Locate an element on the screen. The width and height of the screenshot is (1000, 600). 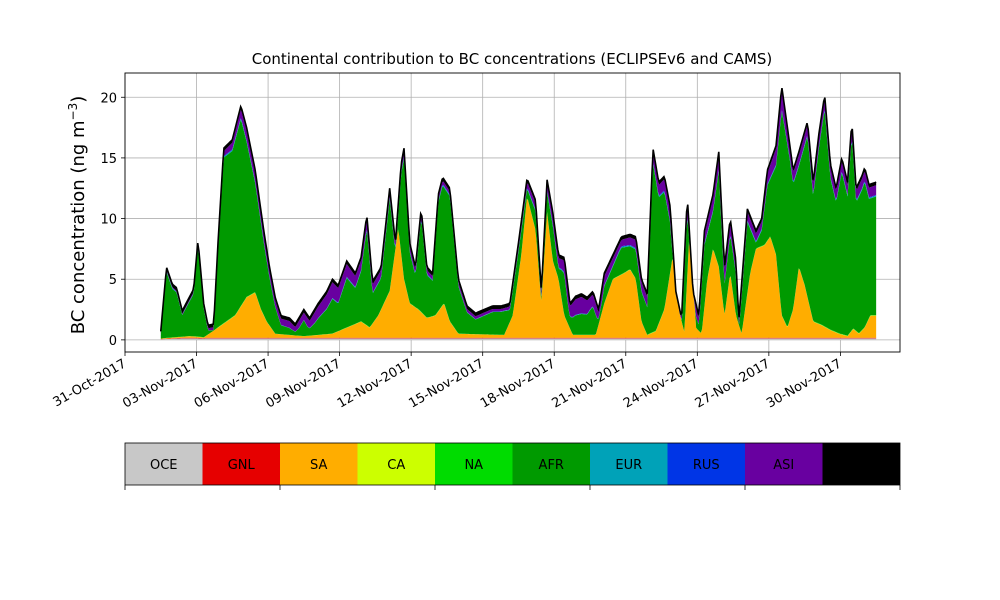
legend-label-gnl: GNL is located at coordinates (242, 465).